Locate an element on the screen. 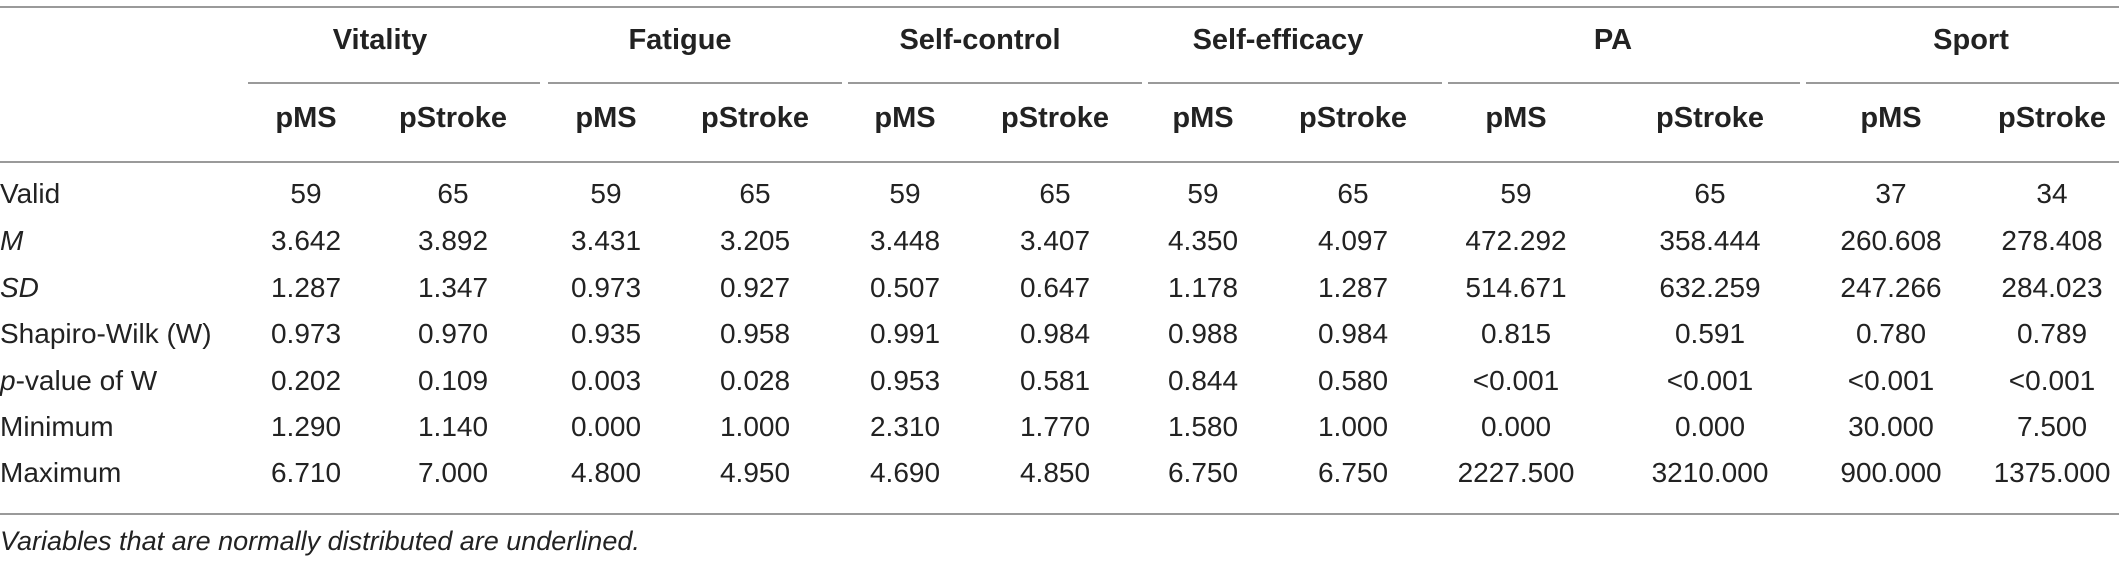 The width and height of the screenshot is (2119, 562). table-cell: 632.259 is located at coordinates (1710, 287).